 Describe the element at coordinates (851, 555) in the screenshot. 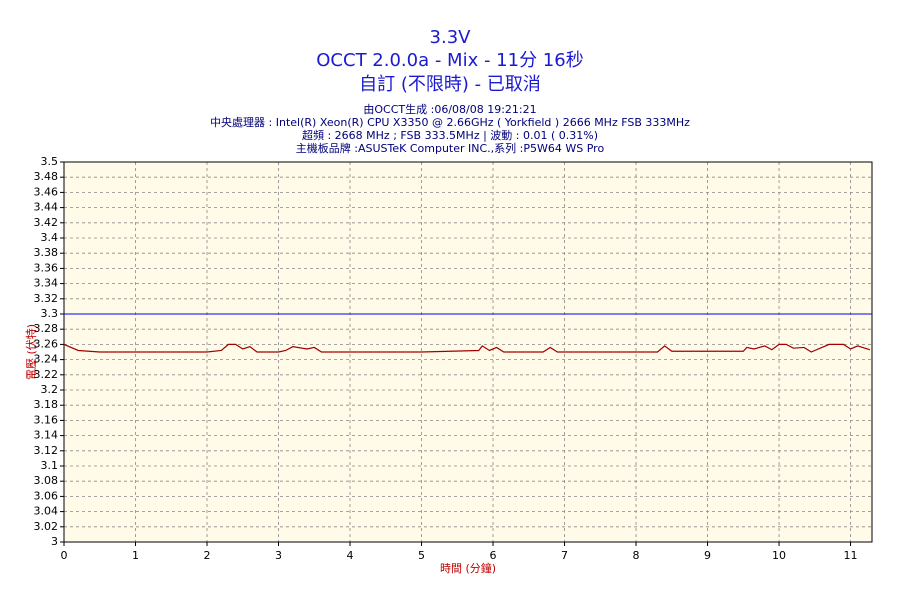

I see `x-tick-label: 11` at that location.